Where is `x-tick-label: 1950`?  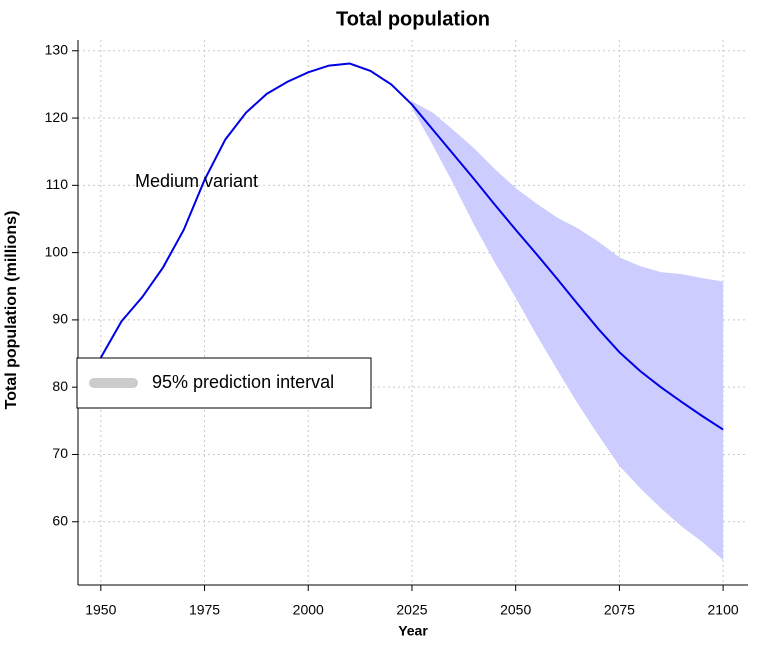 x-tick-label: 1950 is located at coordinates (100, 610).